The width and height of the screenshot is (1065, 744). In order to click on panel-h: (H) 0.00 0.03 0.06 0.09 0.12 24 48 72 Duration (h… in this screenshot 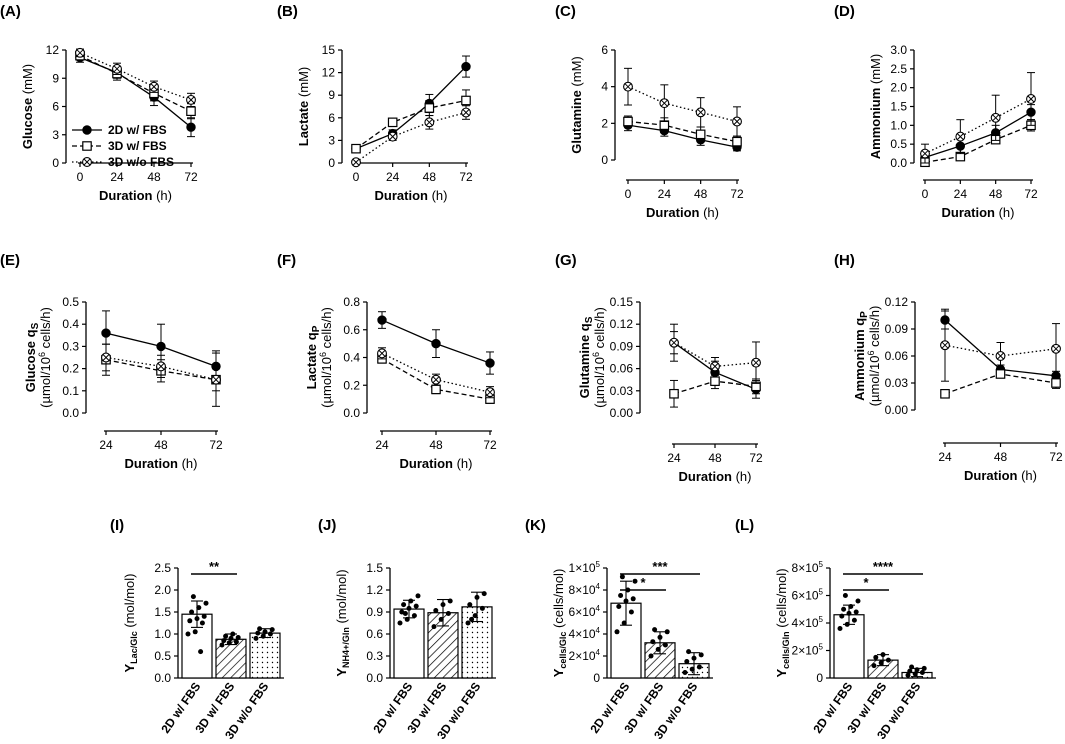, I will do `click(948, 367)`.